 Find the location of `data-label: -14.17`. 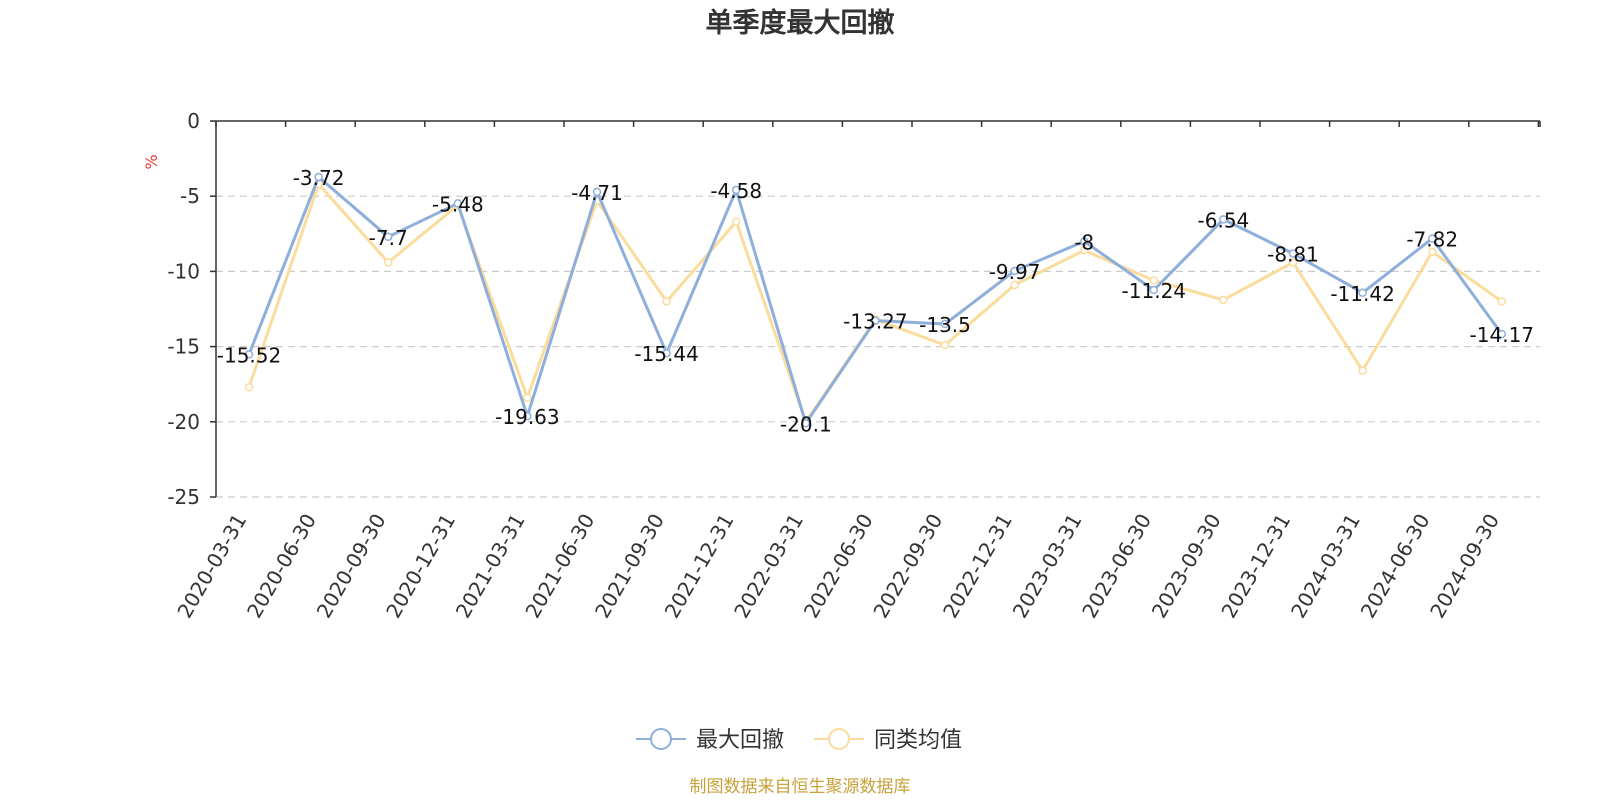

data-label: -14.17 is located at coordinates (1502, 335).